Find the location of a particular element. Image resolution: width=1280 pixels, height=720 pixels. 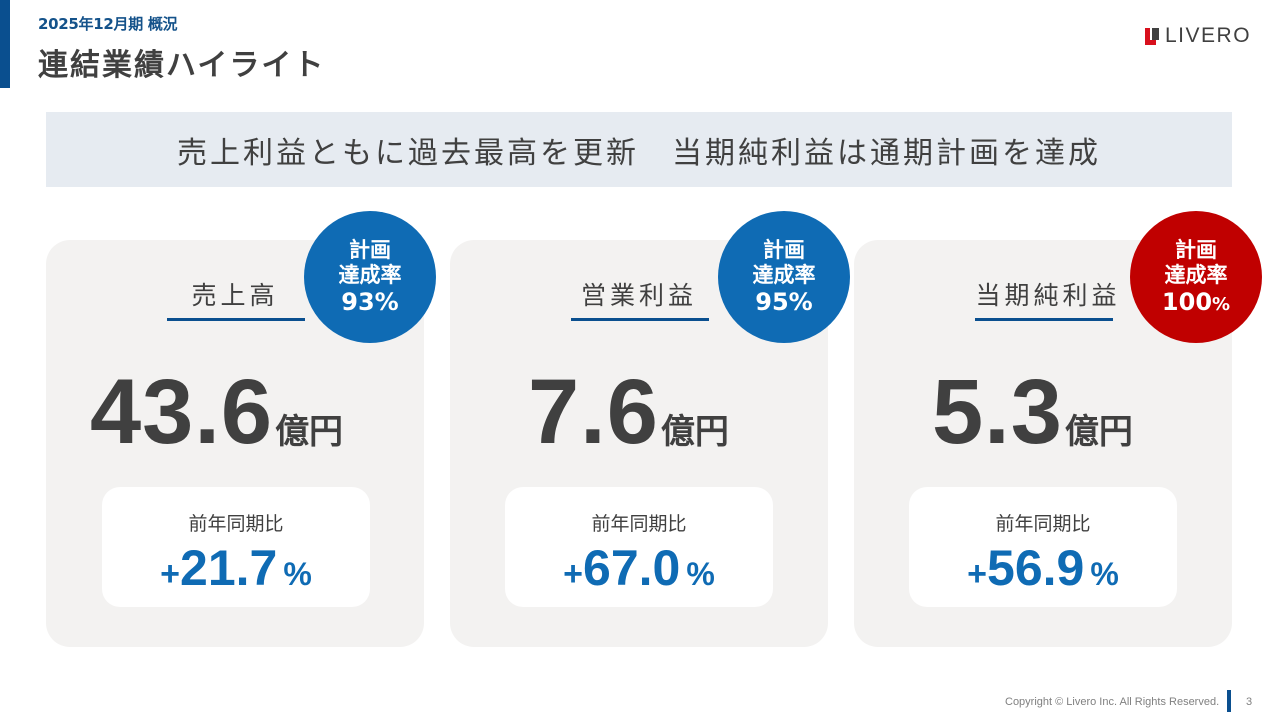

value-number: 7.6 is located at coordinates (593, 412).